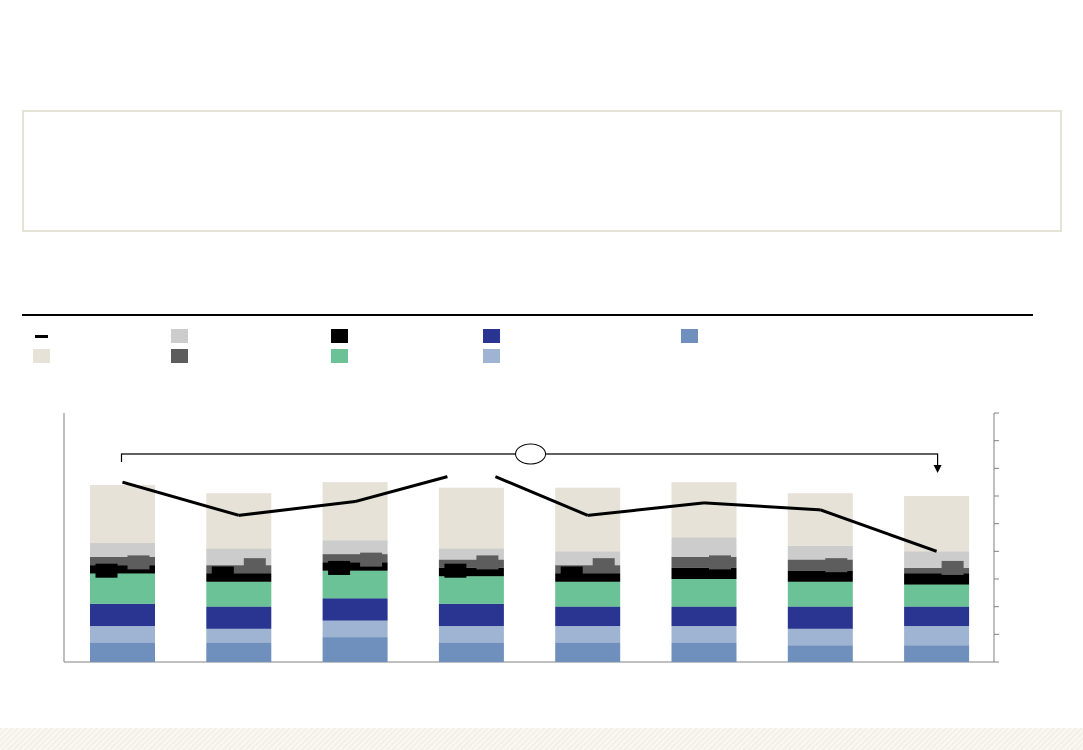 The width and height of the screenshot is (1083, 750). What do you see at coordinates (527, 315) in the screenshot?
I see `header-rule` at bounding box center [527, 315].